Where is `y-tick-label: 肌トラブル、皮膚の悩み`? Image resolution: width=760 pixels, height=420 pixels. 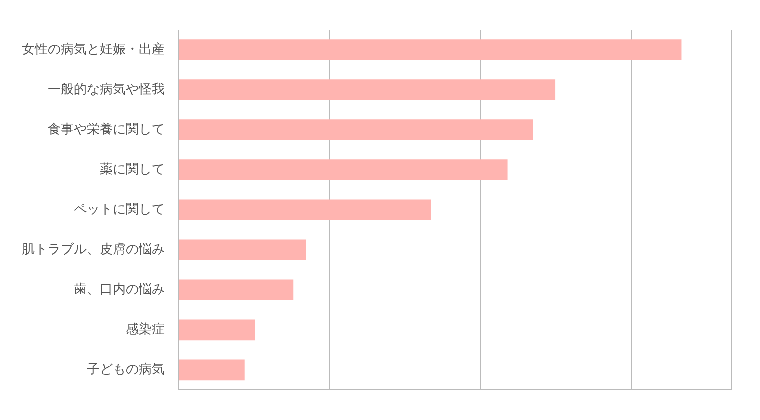 y-tick-label: 肌トラブル、皮膚の悩み is located at coordinates (93, 250).